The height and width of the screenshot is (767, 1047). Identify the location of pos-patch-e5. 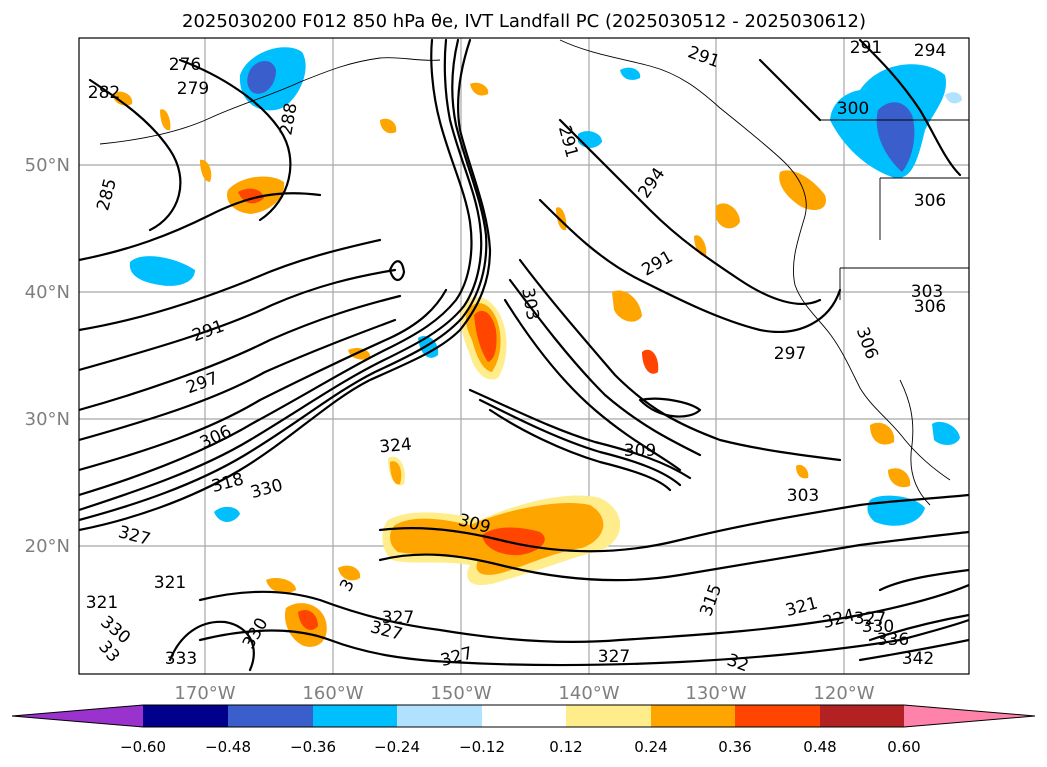
(802, 471).